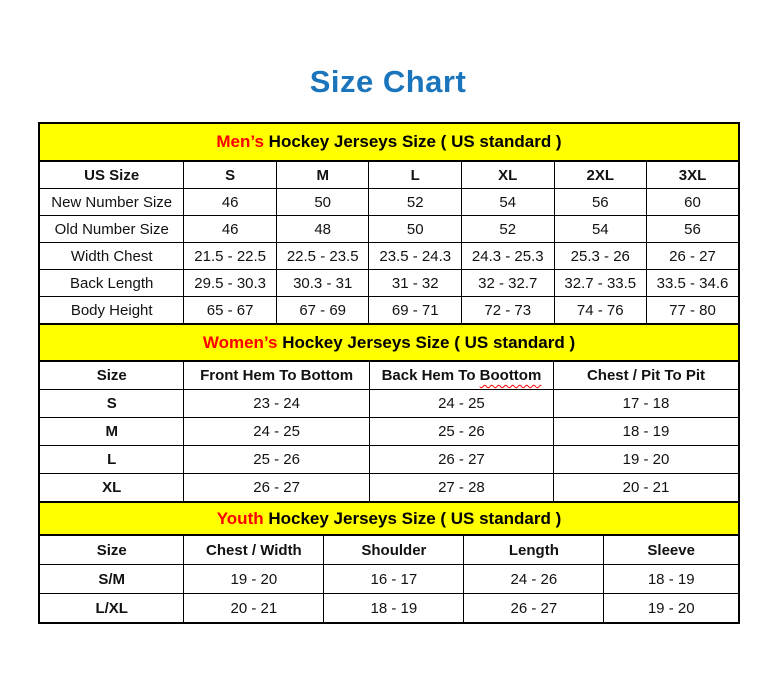 Image resolution: width=776 pixels, height=692 pixels. I want to click on page-title: Size Chart, so click(388, 81).